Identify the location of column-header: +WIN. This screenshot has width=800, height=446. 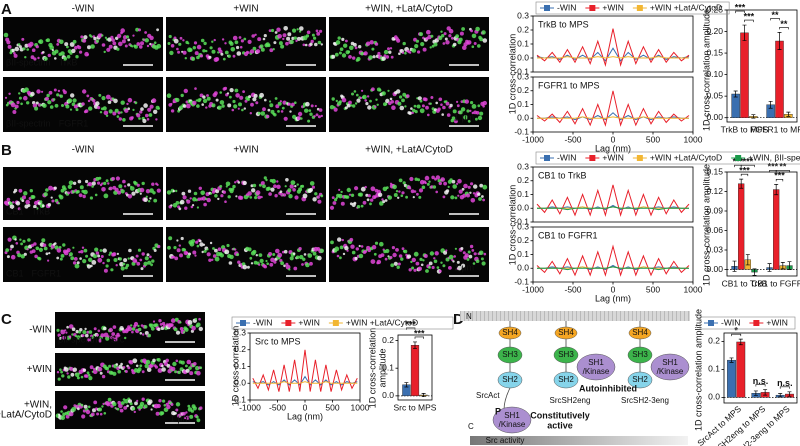
(245, 9).